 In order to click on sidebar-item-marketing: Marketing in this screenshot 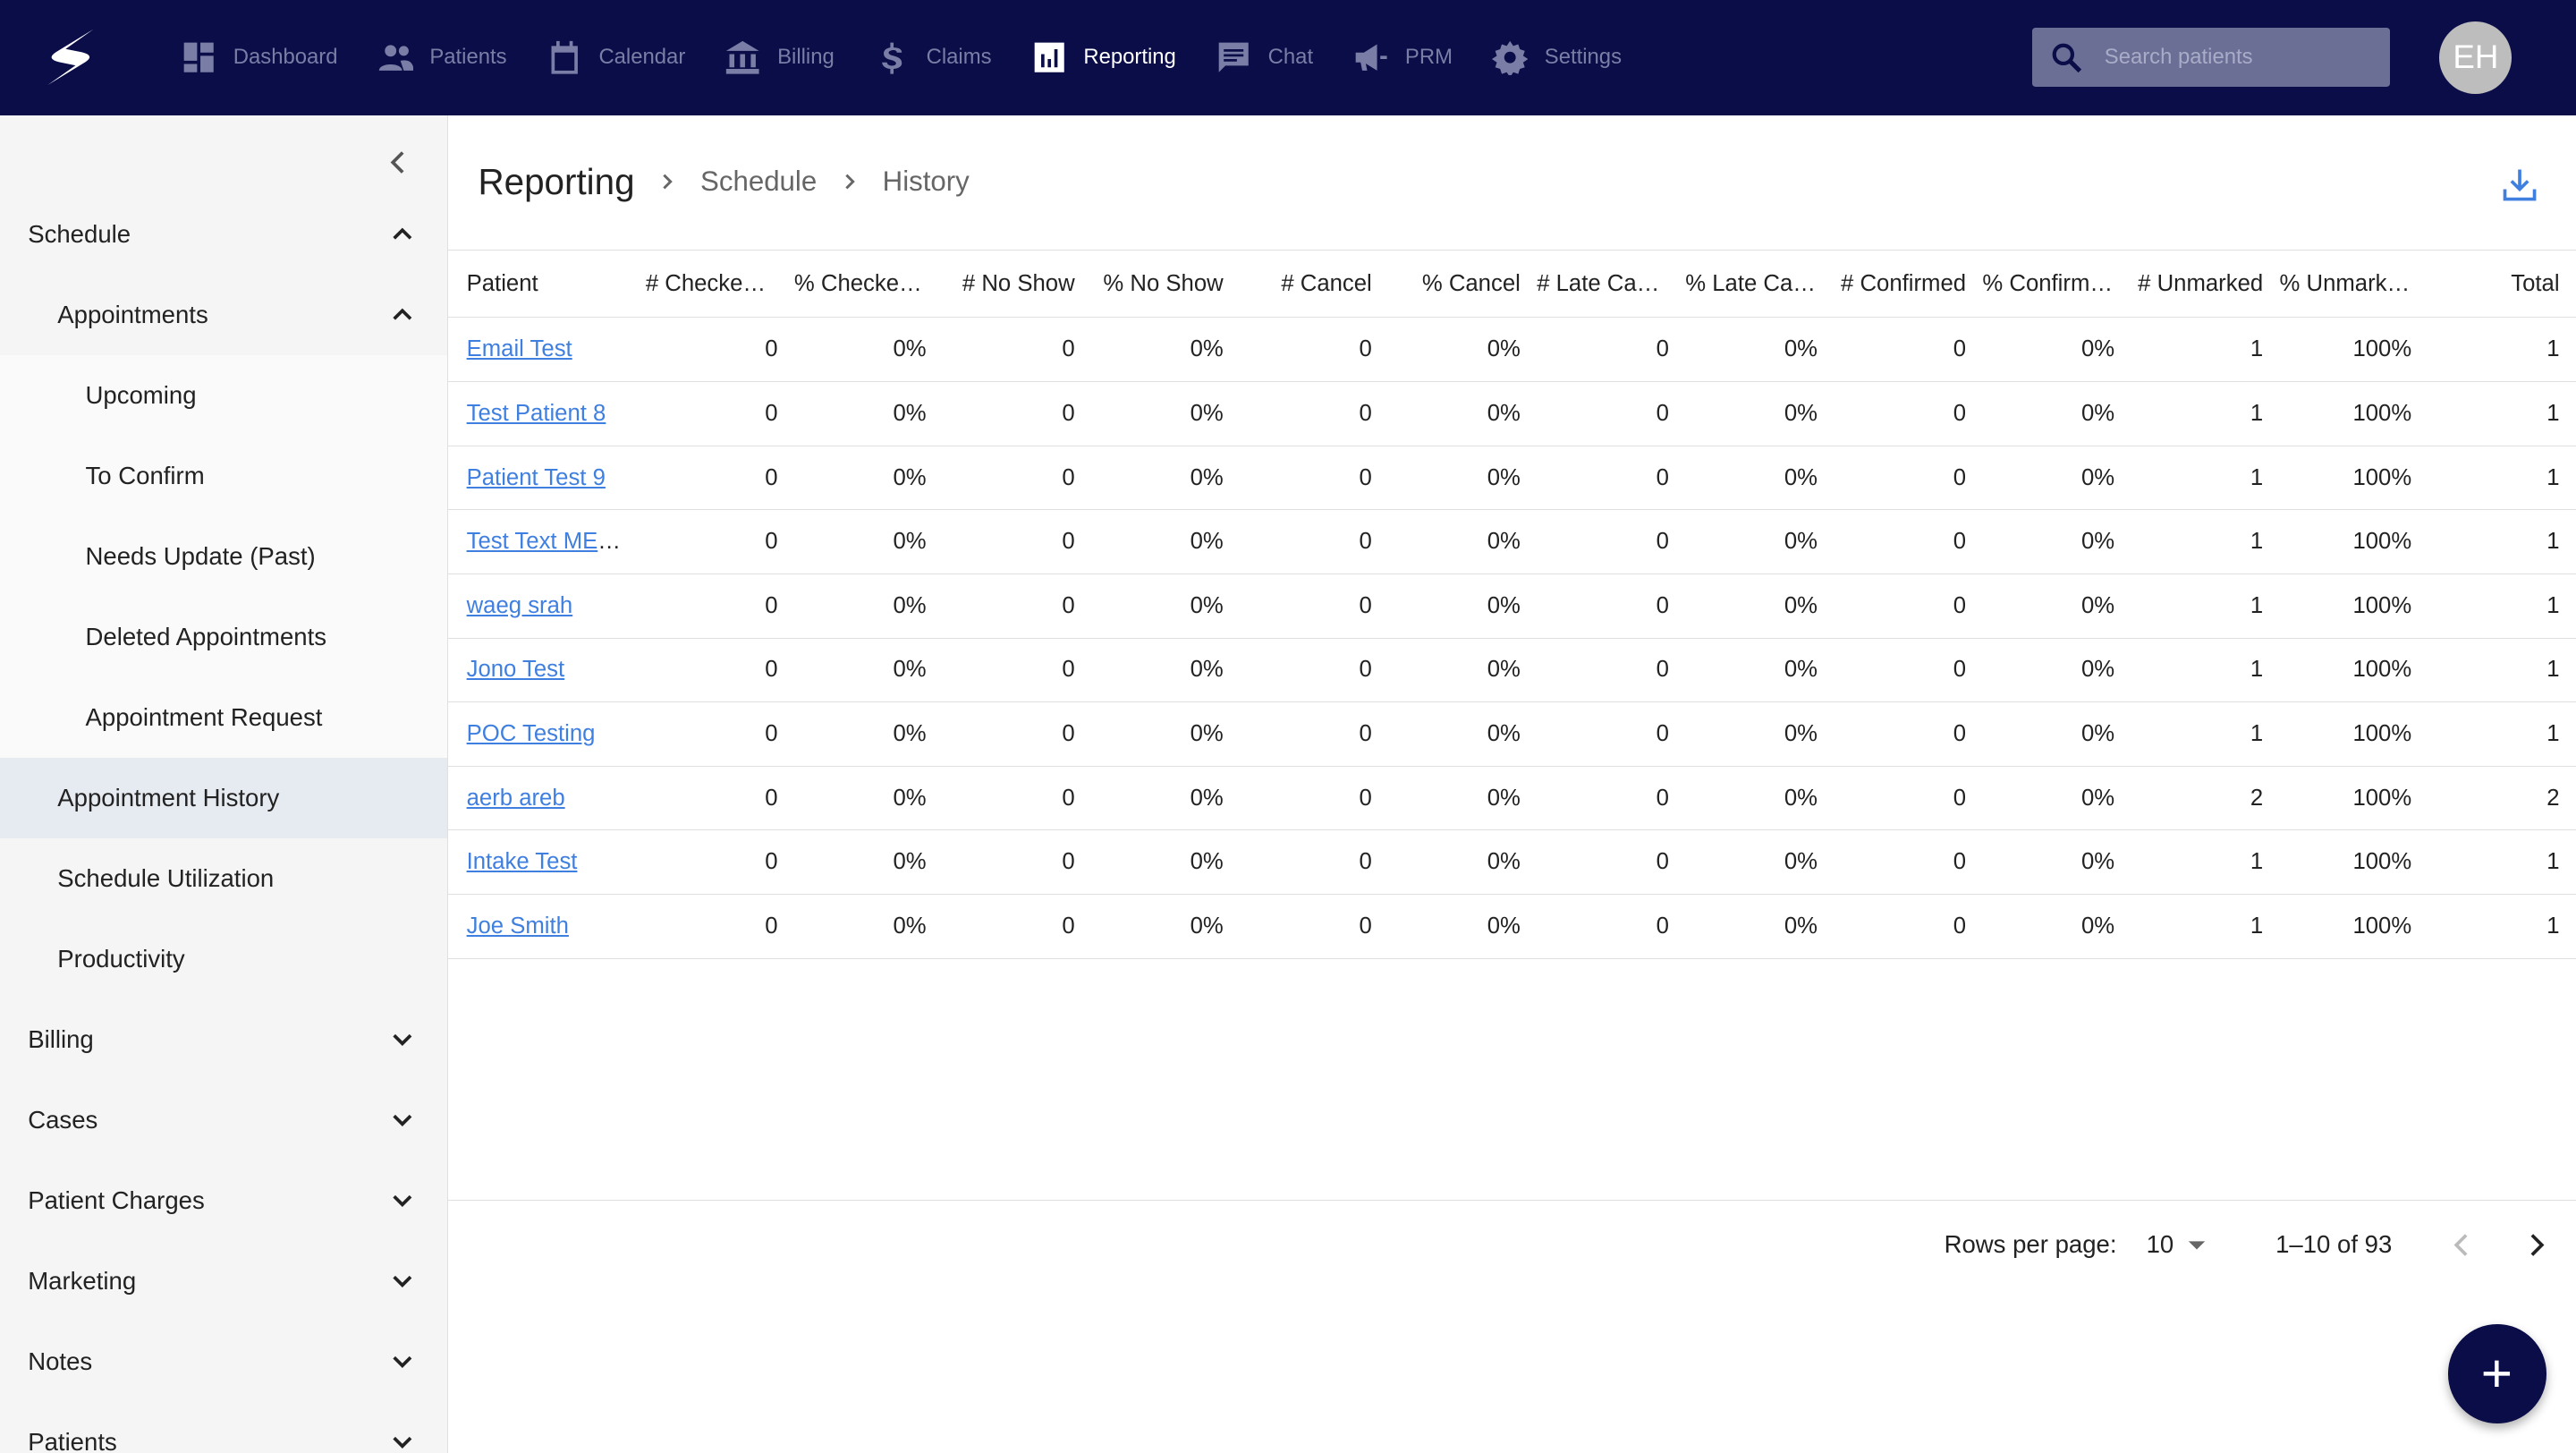, I will do `click(223, 1281)`.